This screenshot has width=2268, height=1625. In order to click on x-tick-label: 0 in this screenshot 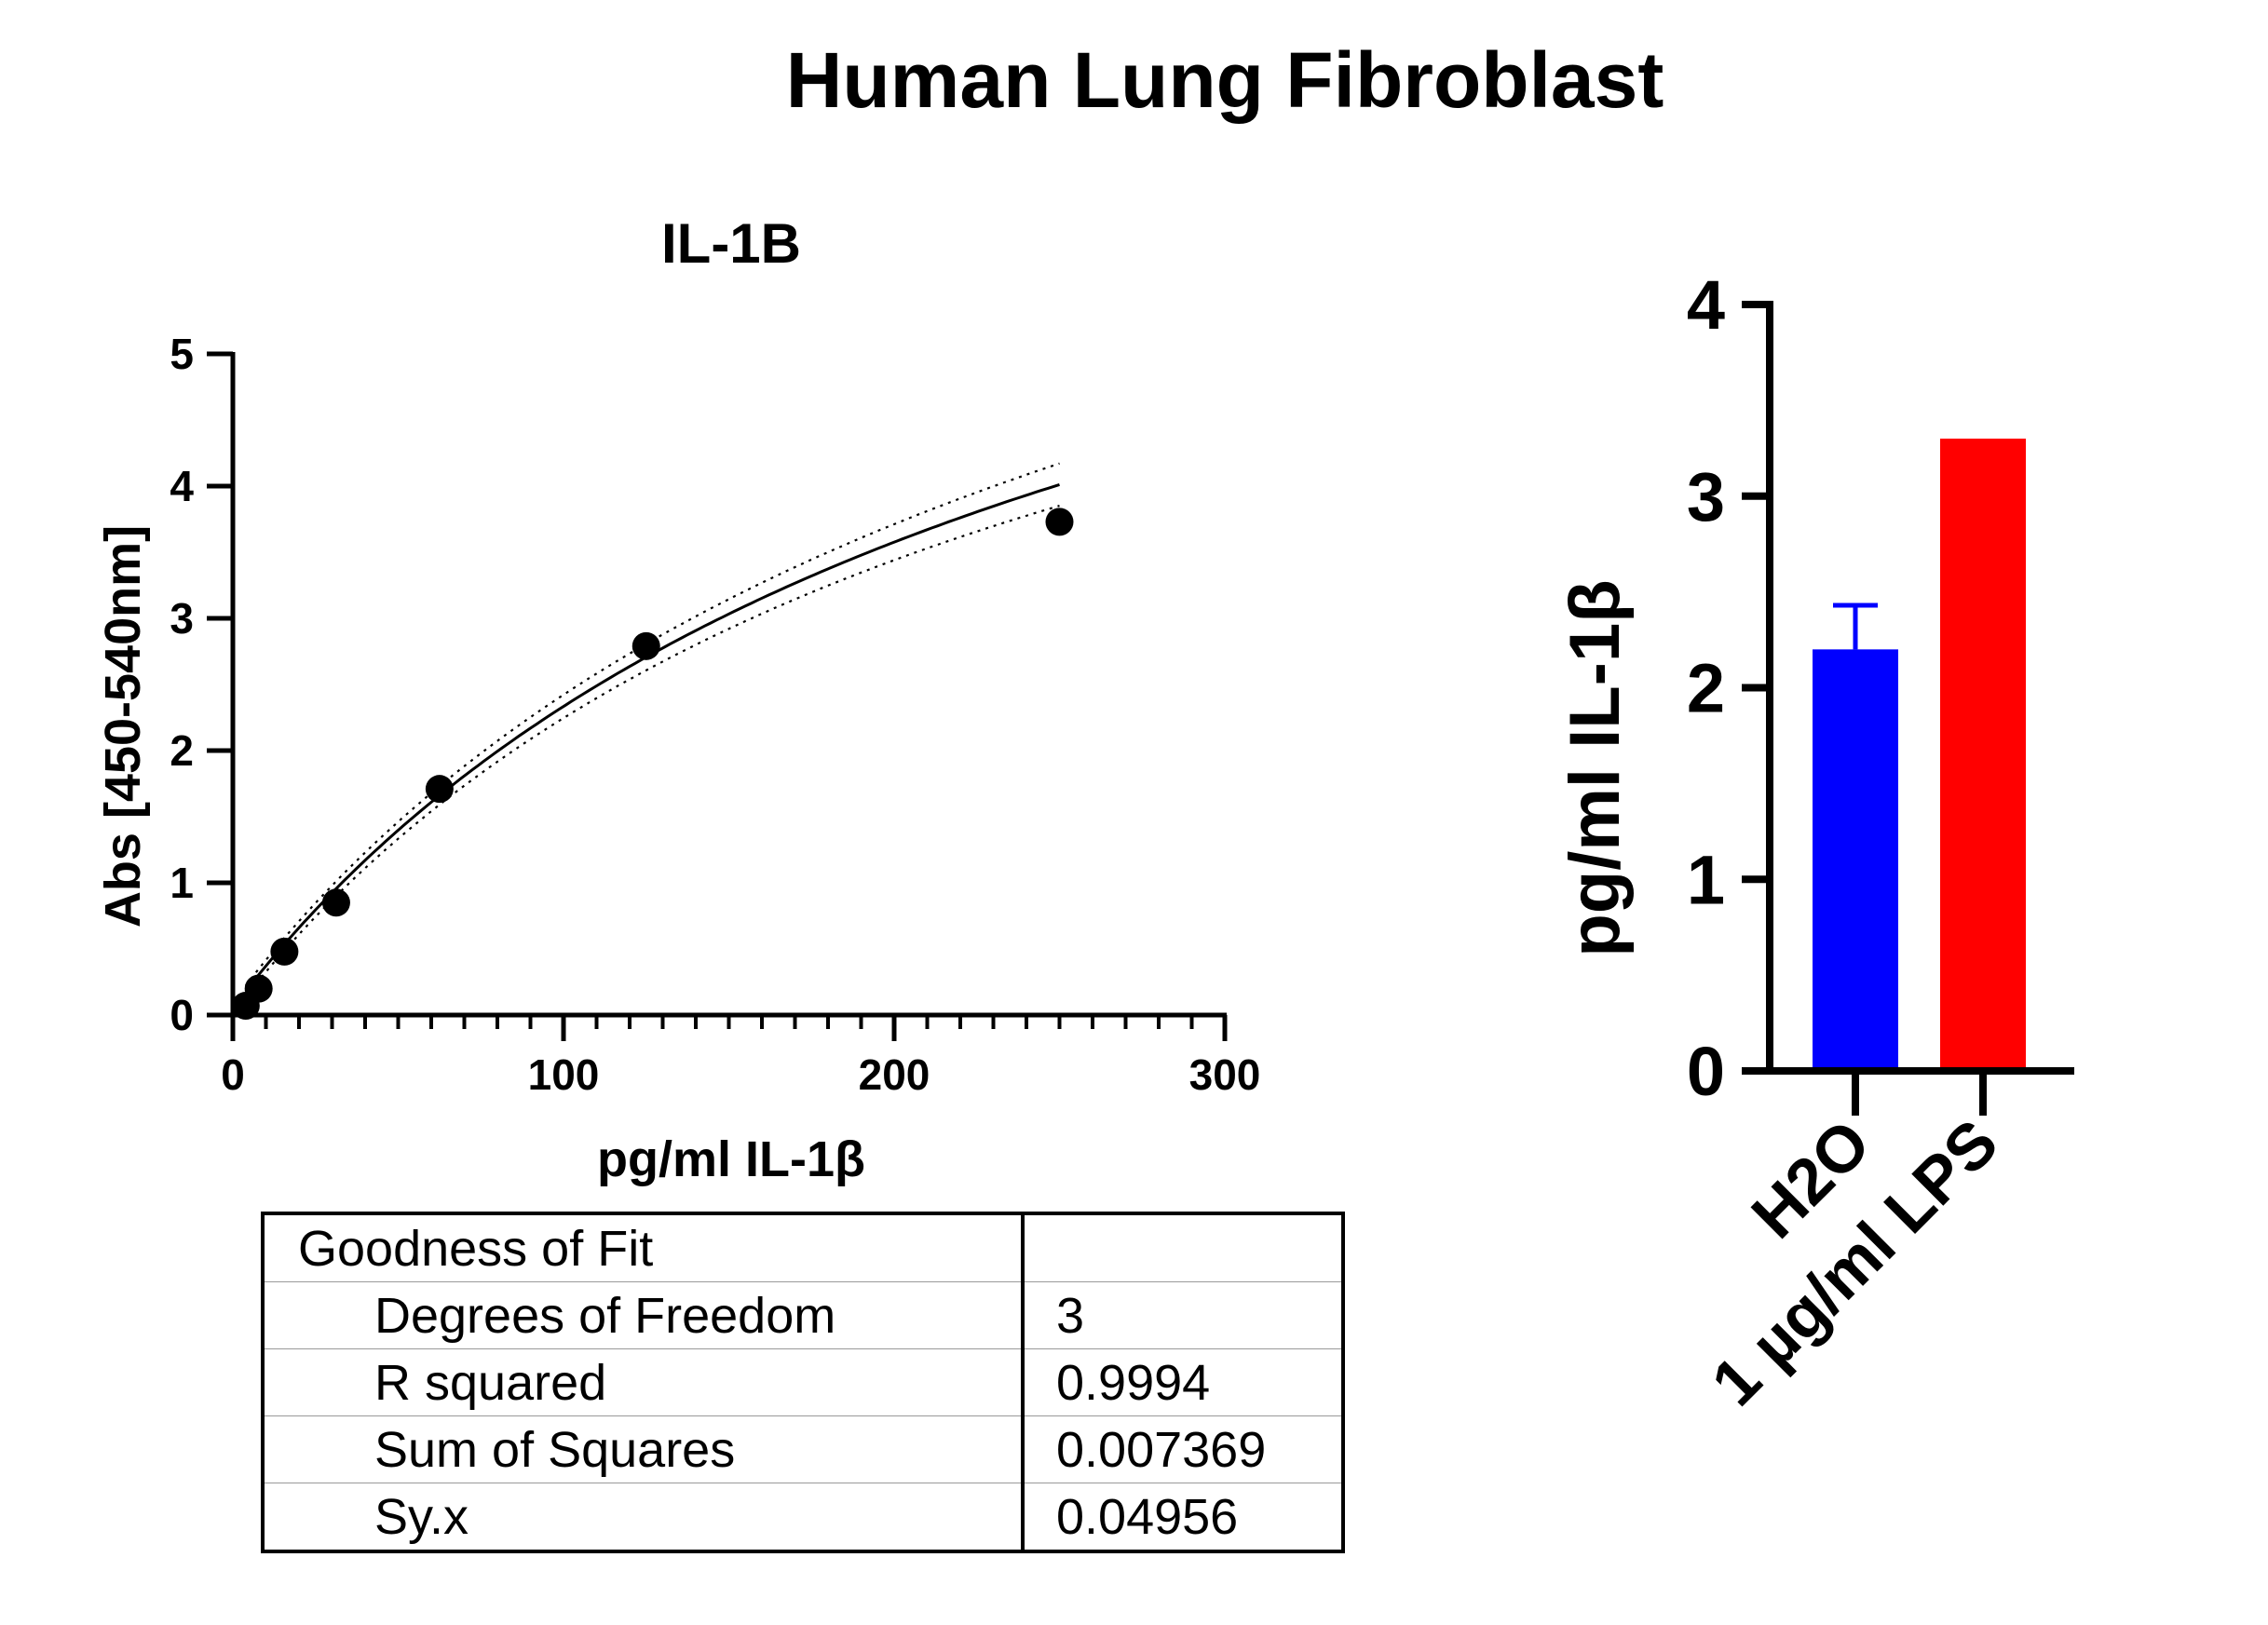, I will do `click(233, 1074)`.